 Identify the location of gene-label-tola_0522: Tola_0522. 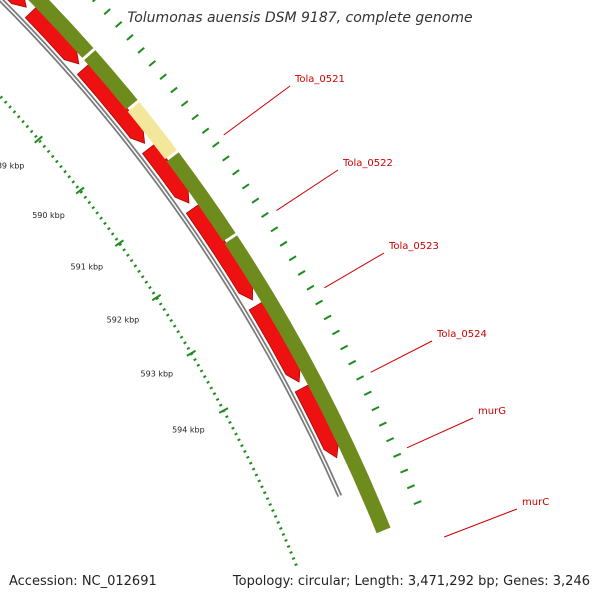
(367, 163).